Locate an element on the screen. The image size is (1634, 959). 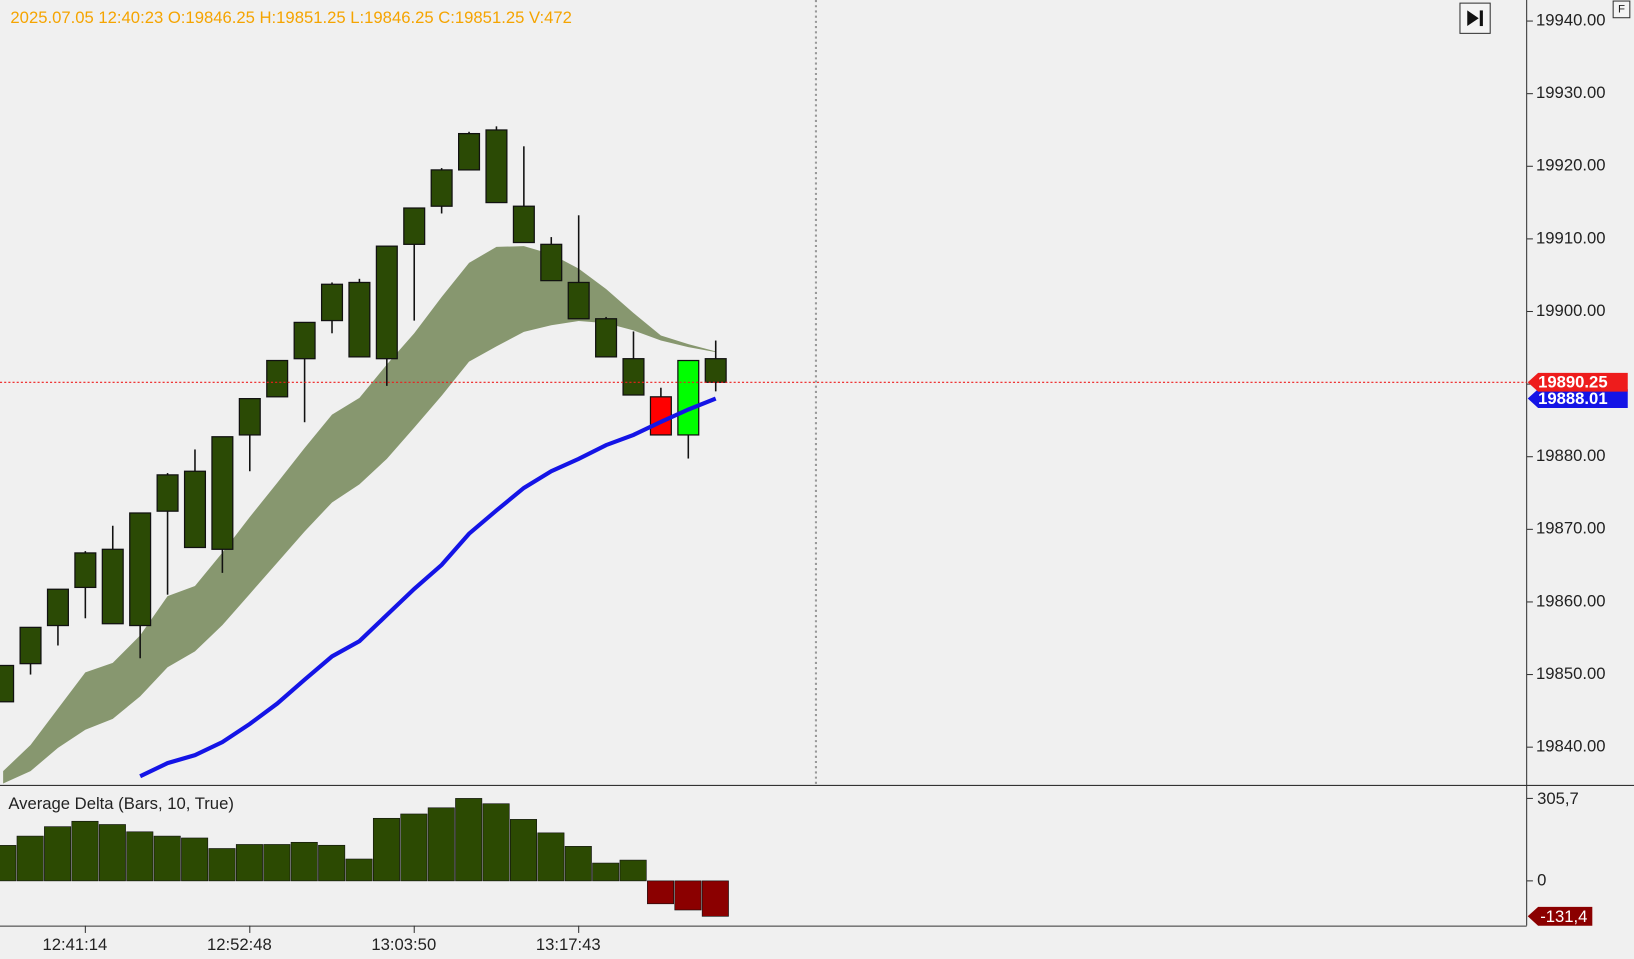
y-tick-label: 305,7 is located at coordinates (1558, 798).